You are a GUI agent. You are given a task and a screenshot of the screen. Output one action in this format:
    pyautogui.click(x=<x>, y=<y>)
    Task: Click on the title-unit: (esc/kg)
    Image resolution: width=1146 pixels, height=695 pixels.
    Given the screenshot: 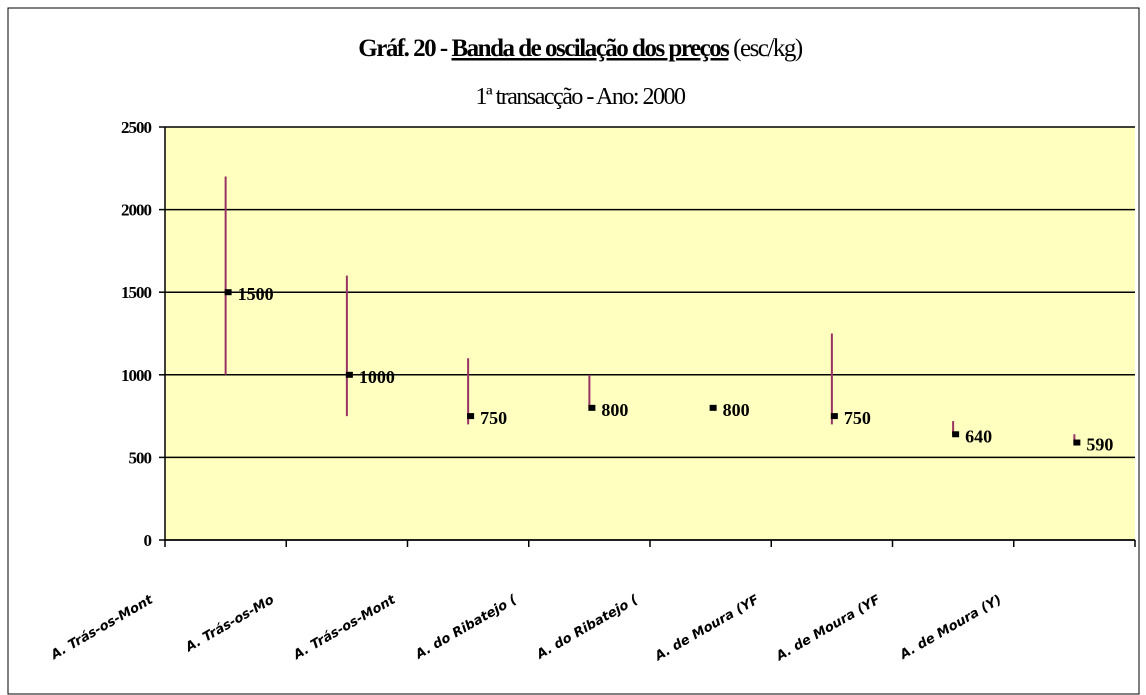 What is the action you would take?
    pyautogui.click(x=765, y=48)
    